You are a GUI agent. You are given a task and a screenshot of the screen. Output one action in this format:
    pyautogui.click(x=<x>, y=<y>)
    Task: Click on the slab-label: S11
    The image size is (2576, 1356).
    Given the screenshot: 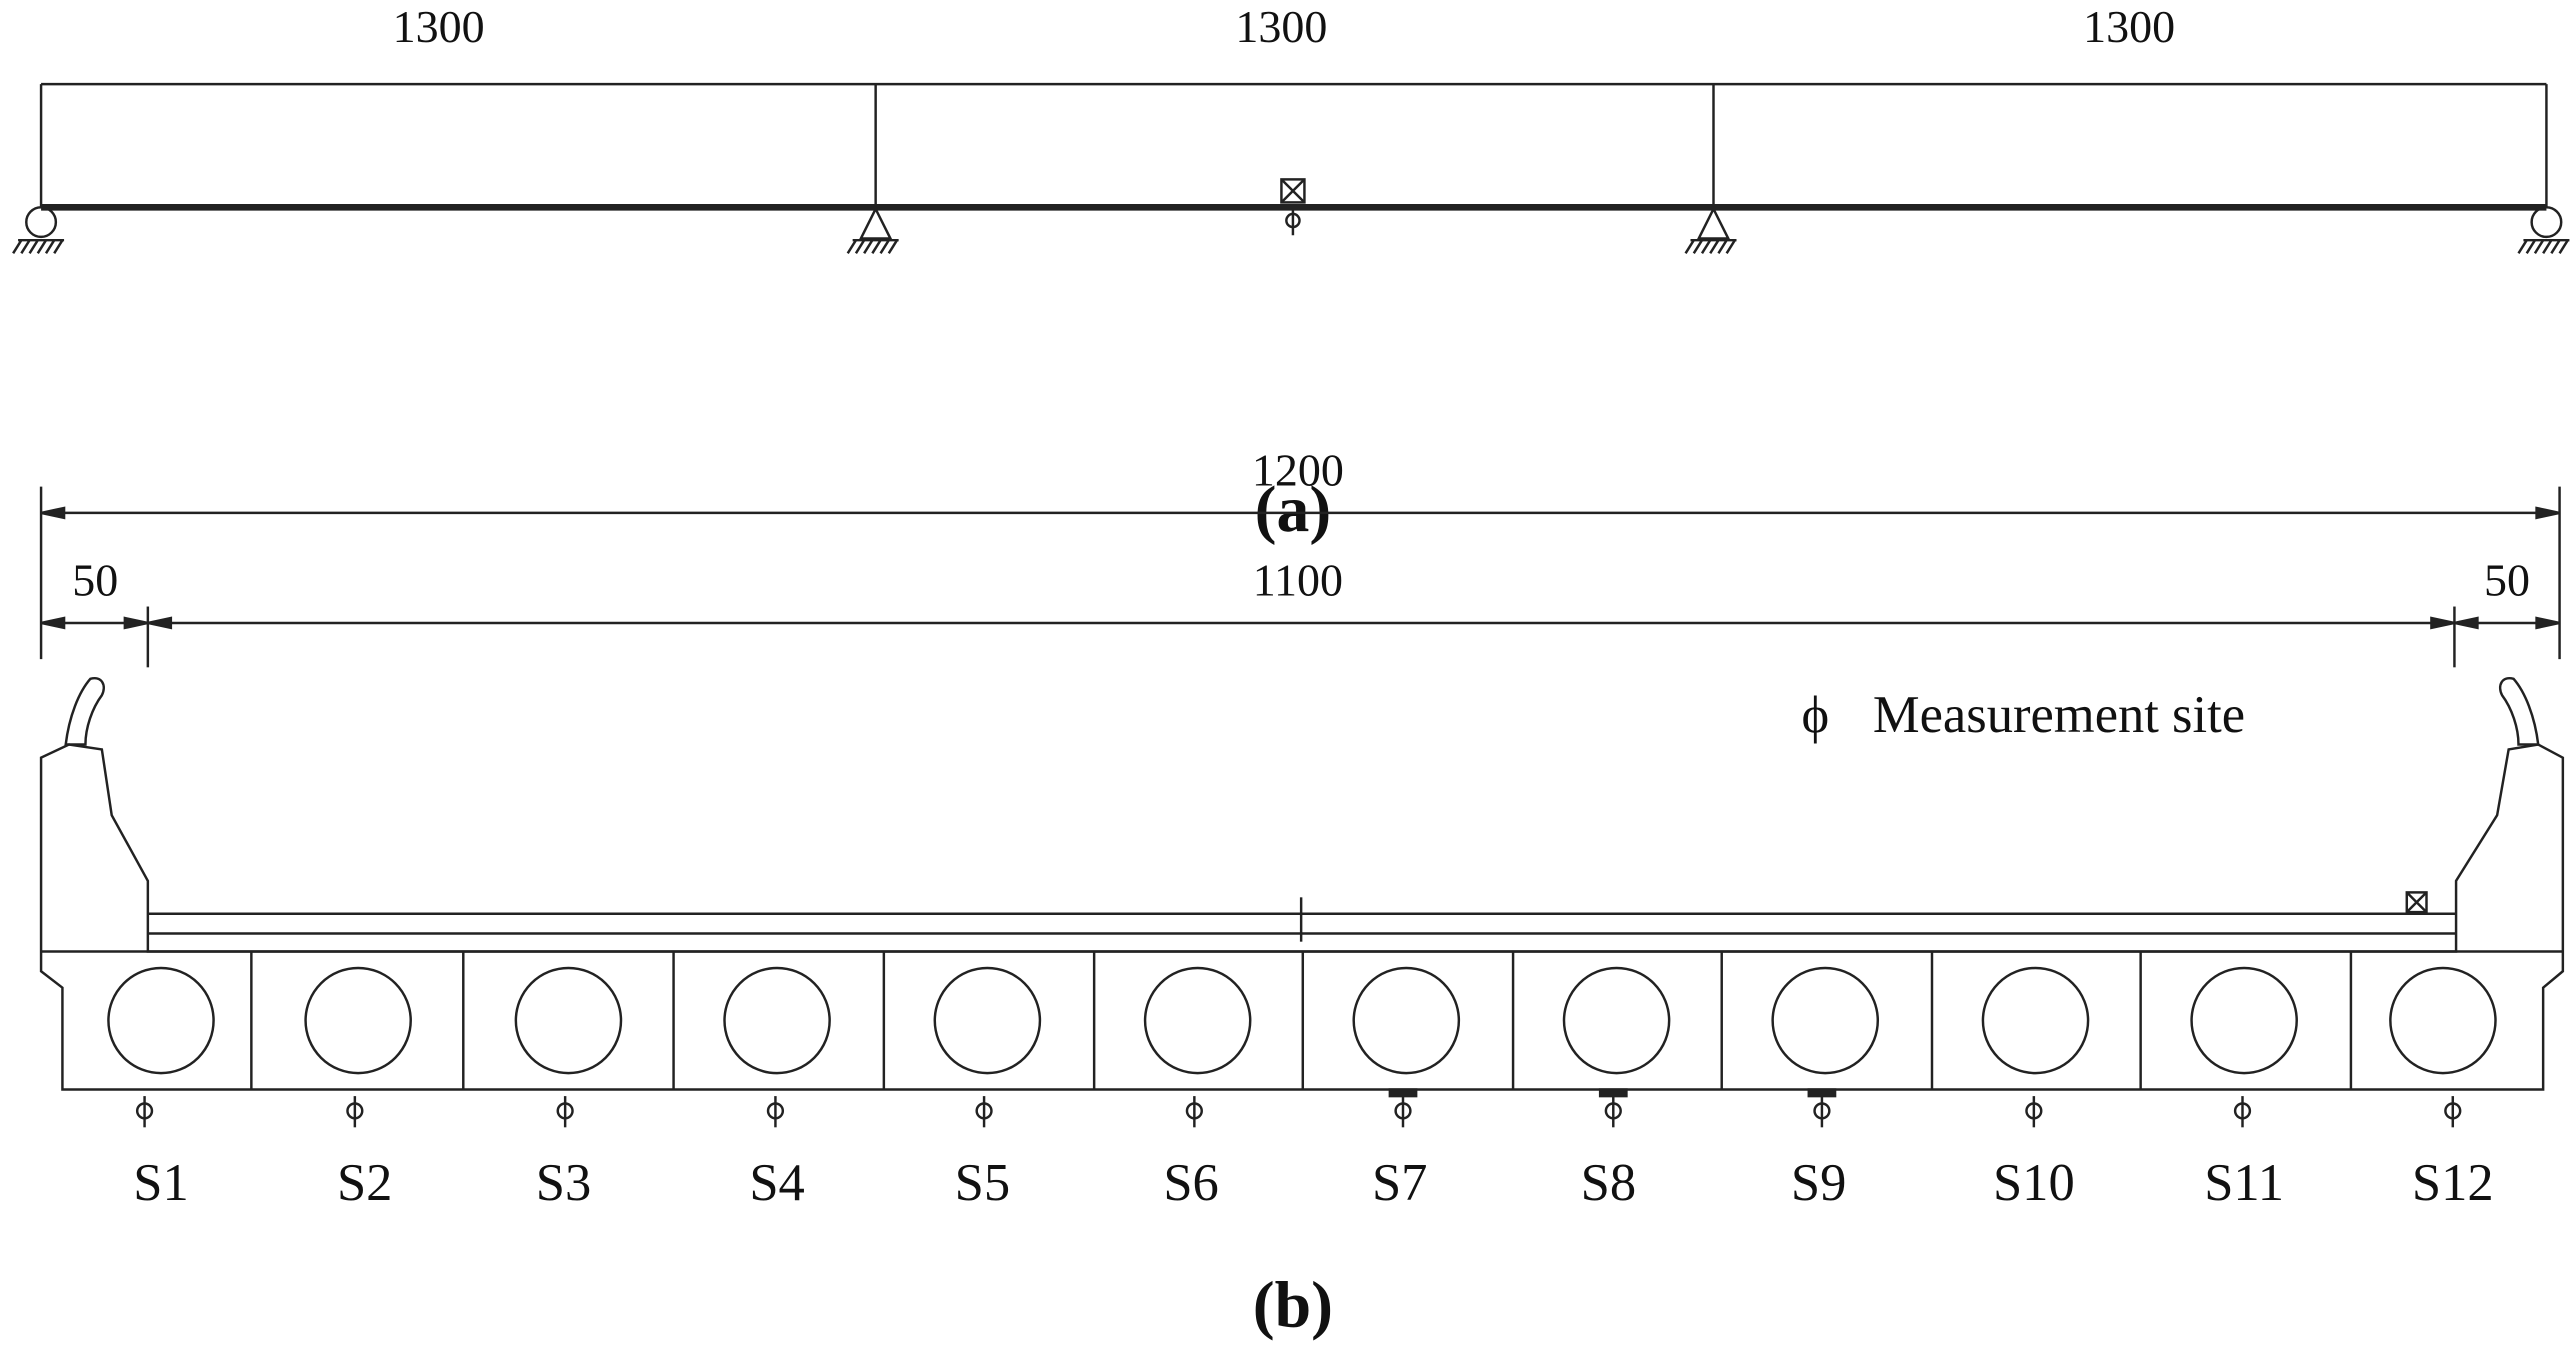 What is the action you would take?
    pyautogui.click(x=2244, y=1183)
    